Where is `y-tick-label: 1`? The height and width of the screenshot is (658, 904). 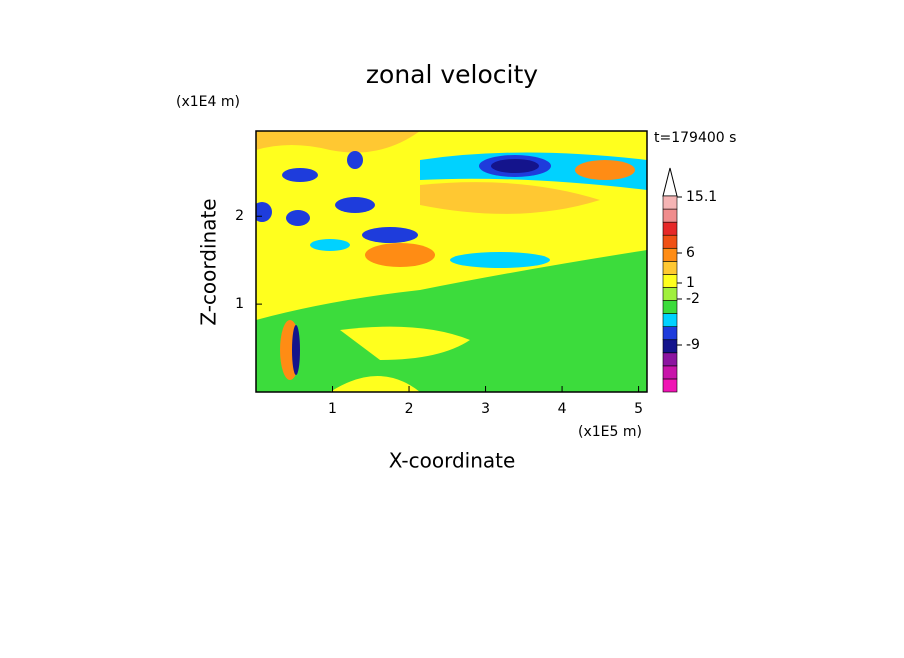 y-tick-label: 1 is located at coordinates (239, 304).